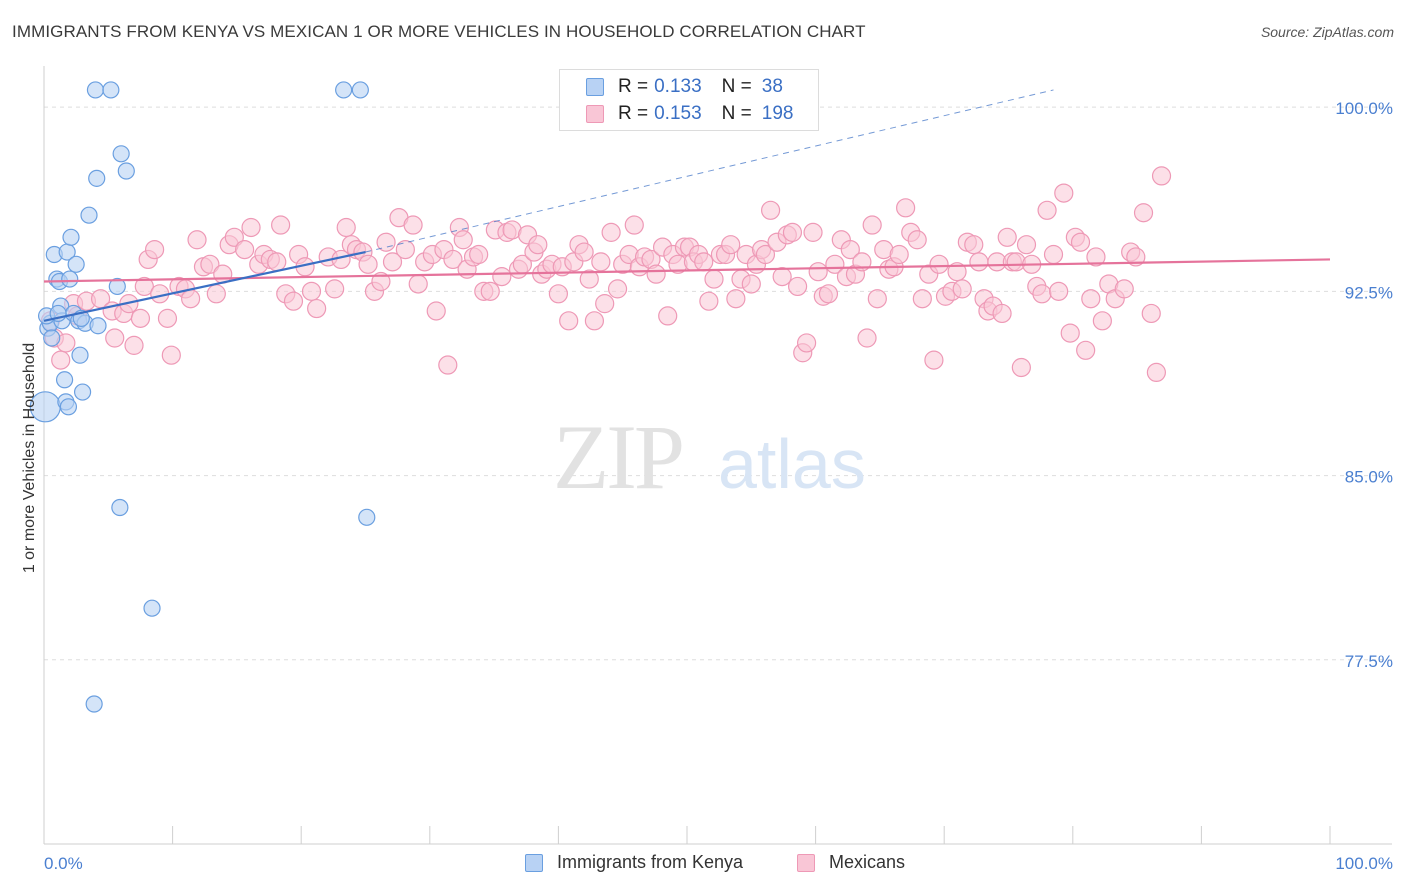 This screenshot has width=1406, height=892. Describe the element at coordinates (650, 862) in the screenshot. I see `legend-item-label: Immigrants from Kenya` at that location.